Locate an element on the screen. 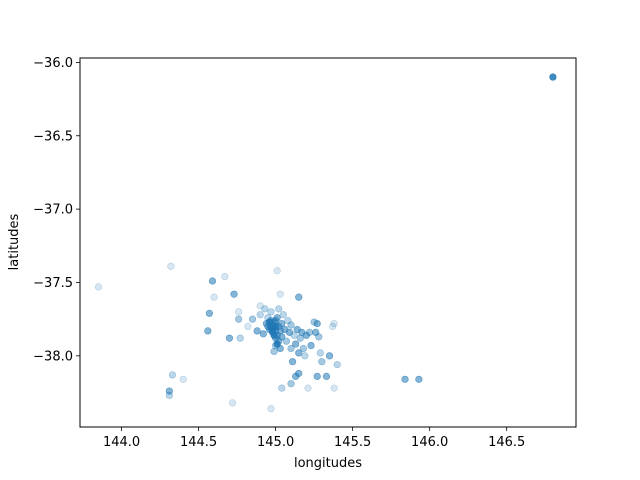 The height and width of the screenshot is (480, 640). x-tick-label: 144.0 is located at coordinates (121, 442).